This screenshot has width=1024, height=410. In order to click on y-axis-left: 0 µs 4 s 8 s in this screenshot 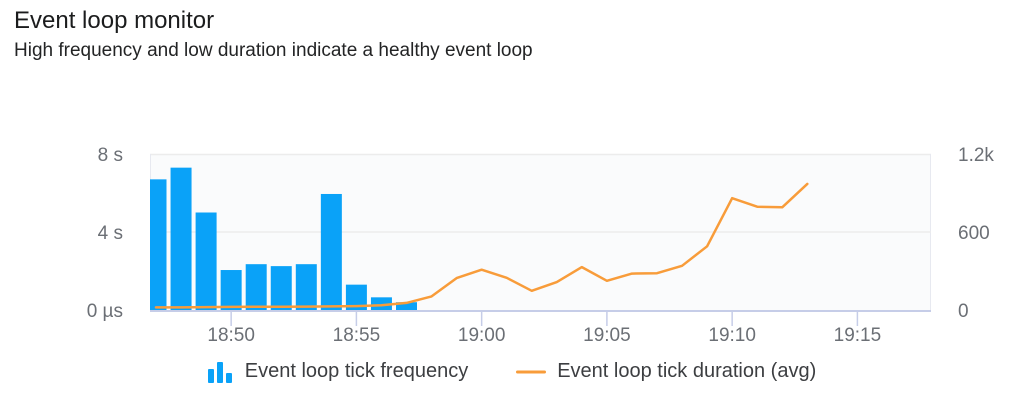, I will do `click(105, 233)`.